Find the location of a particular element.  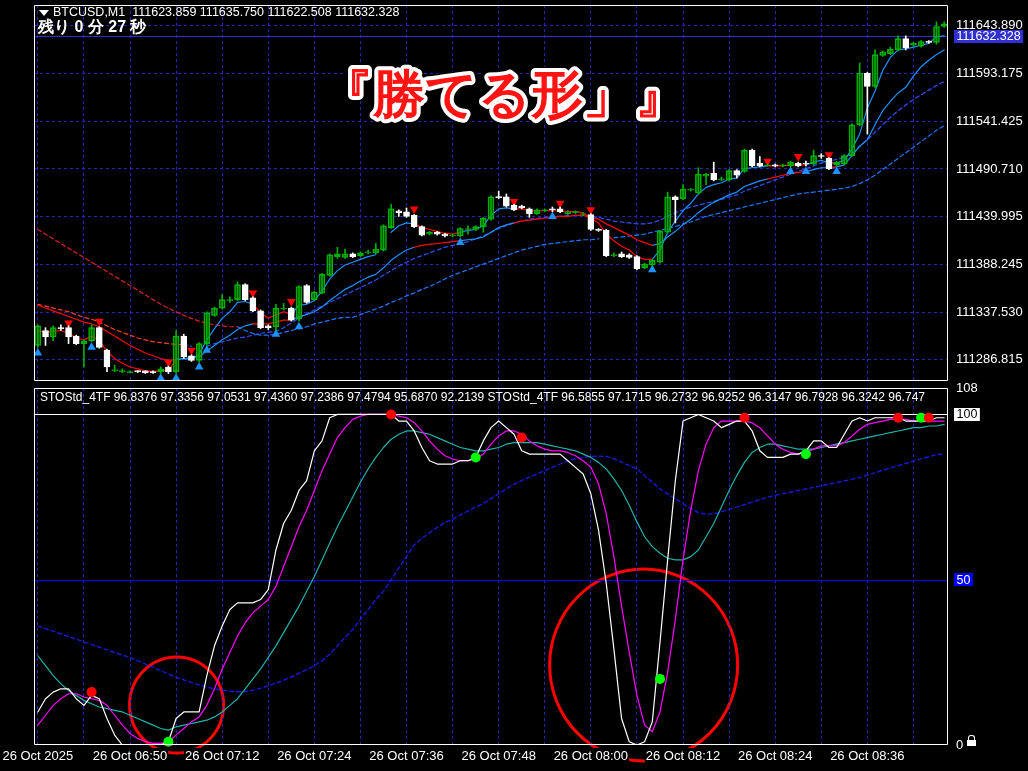

x-tick-label: 26 Oct 06:50 is located at coordinates (130, 756).